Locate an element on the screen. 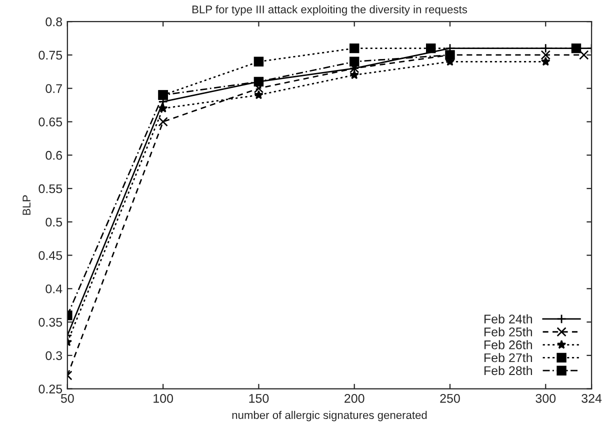  x-axis-title: number of allergic signatures generated is located at coordinates (329, 416).